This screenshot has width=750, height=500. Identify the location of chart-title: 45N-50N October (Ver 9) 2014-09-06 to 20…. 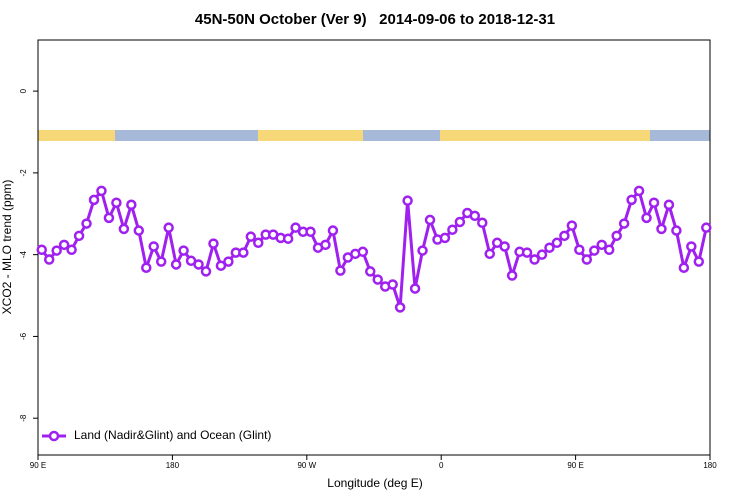
(375, 19).